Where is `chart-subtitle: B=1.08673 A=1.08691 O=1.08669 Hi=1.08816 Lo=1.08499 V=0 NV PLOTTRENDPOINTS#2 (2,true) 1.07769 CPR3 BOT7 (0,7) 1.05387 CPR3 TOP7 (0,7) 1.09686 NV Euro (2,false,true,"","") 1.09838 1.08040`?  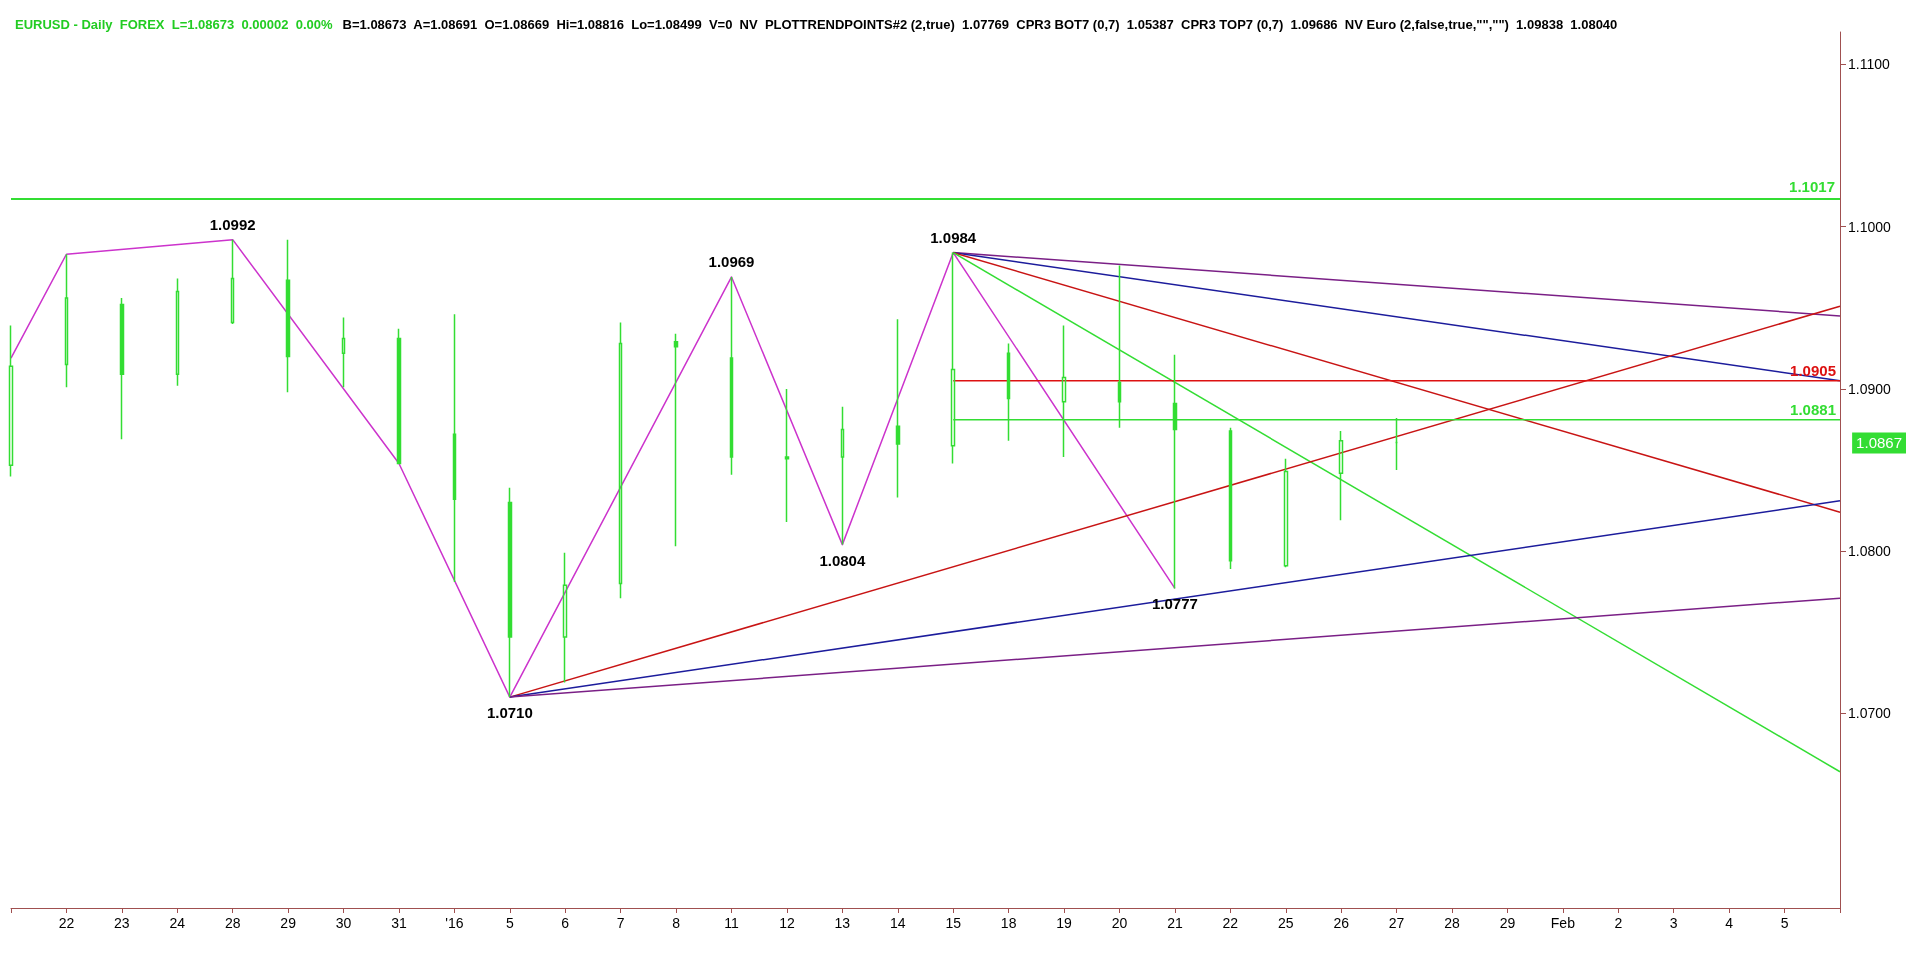
chart-subtitle: B=1.08673 A=1.08691 O=1.08669 Hi=1.08816 Lo=1.08499 V=0 NV PLOTTRENDPOINTS#2 (2,true) 1.07769 CPR3 BOT7 (0,7) 1.05387 CPR3 TOP7 (0,7) 1.09686 NV Euro (2,false,true,"","") 1.09838 1.08040 is located at coordinates (980, 24).